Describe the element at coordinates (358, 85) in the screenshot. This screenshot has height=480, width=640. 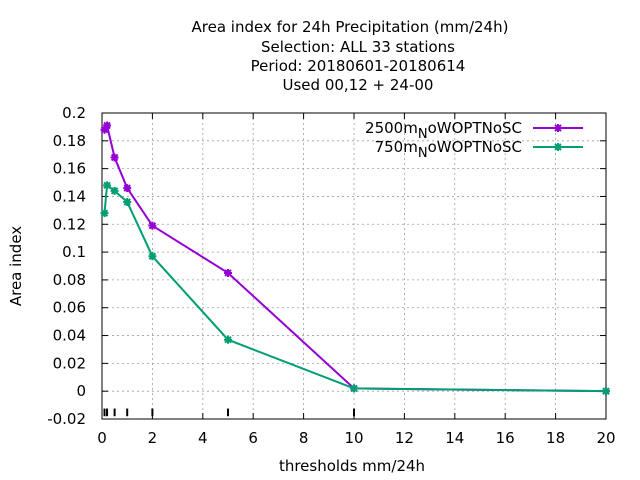
I see `title-line-4: Used 00,12 + 24-00` at that location.